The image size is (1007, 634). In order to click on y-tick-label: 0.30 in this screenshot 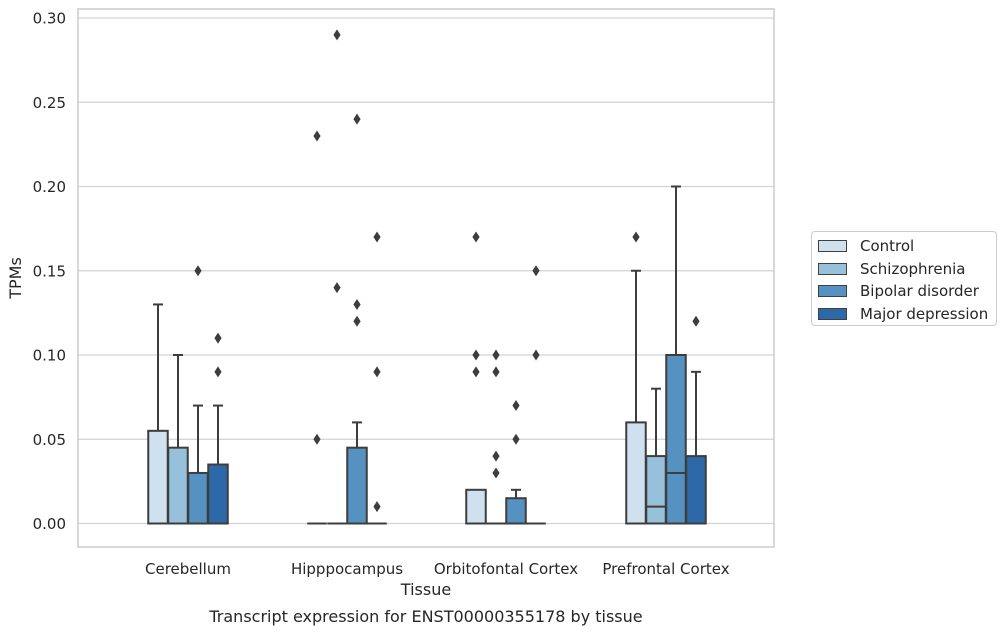, I will do `click(49, 19)`.